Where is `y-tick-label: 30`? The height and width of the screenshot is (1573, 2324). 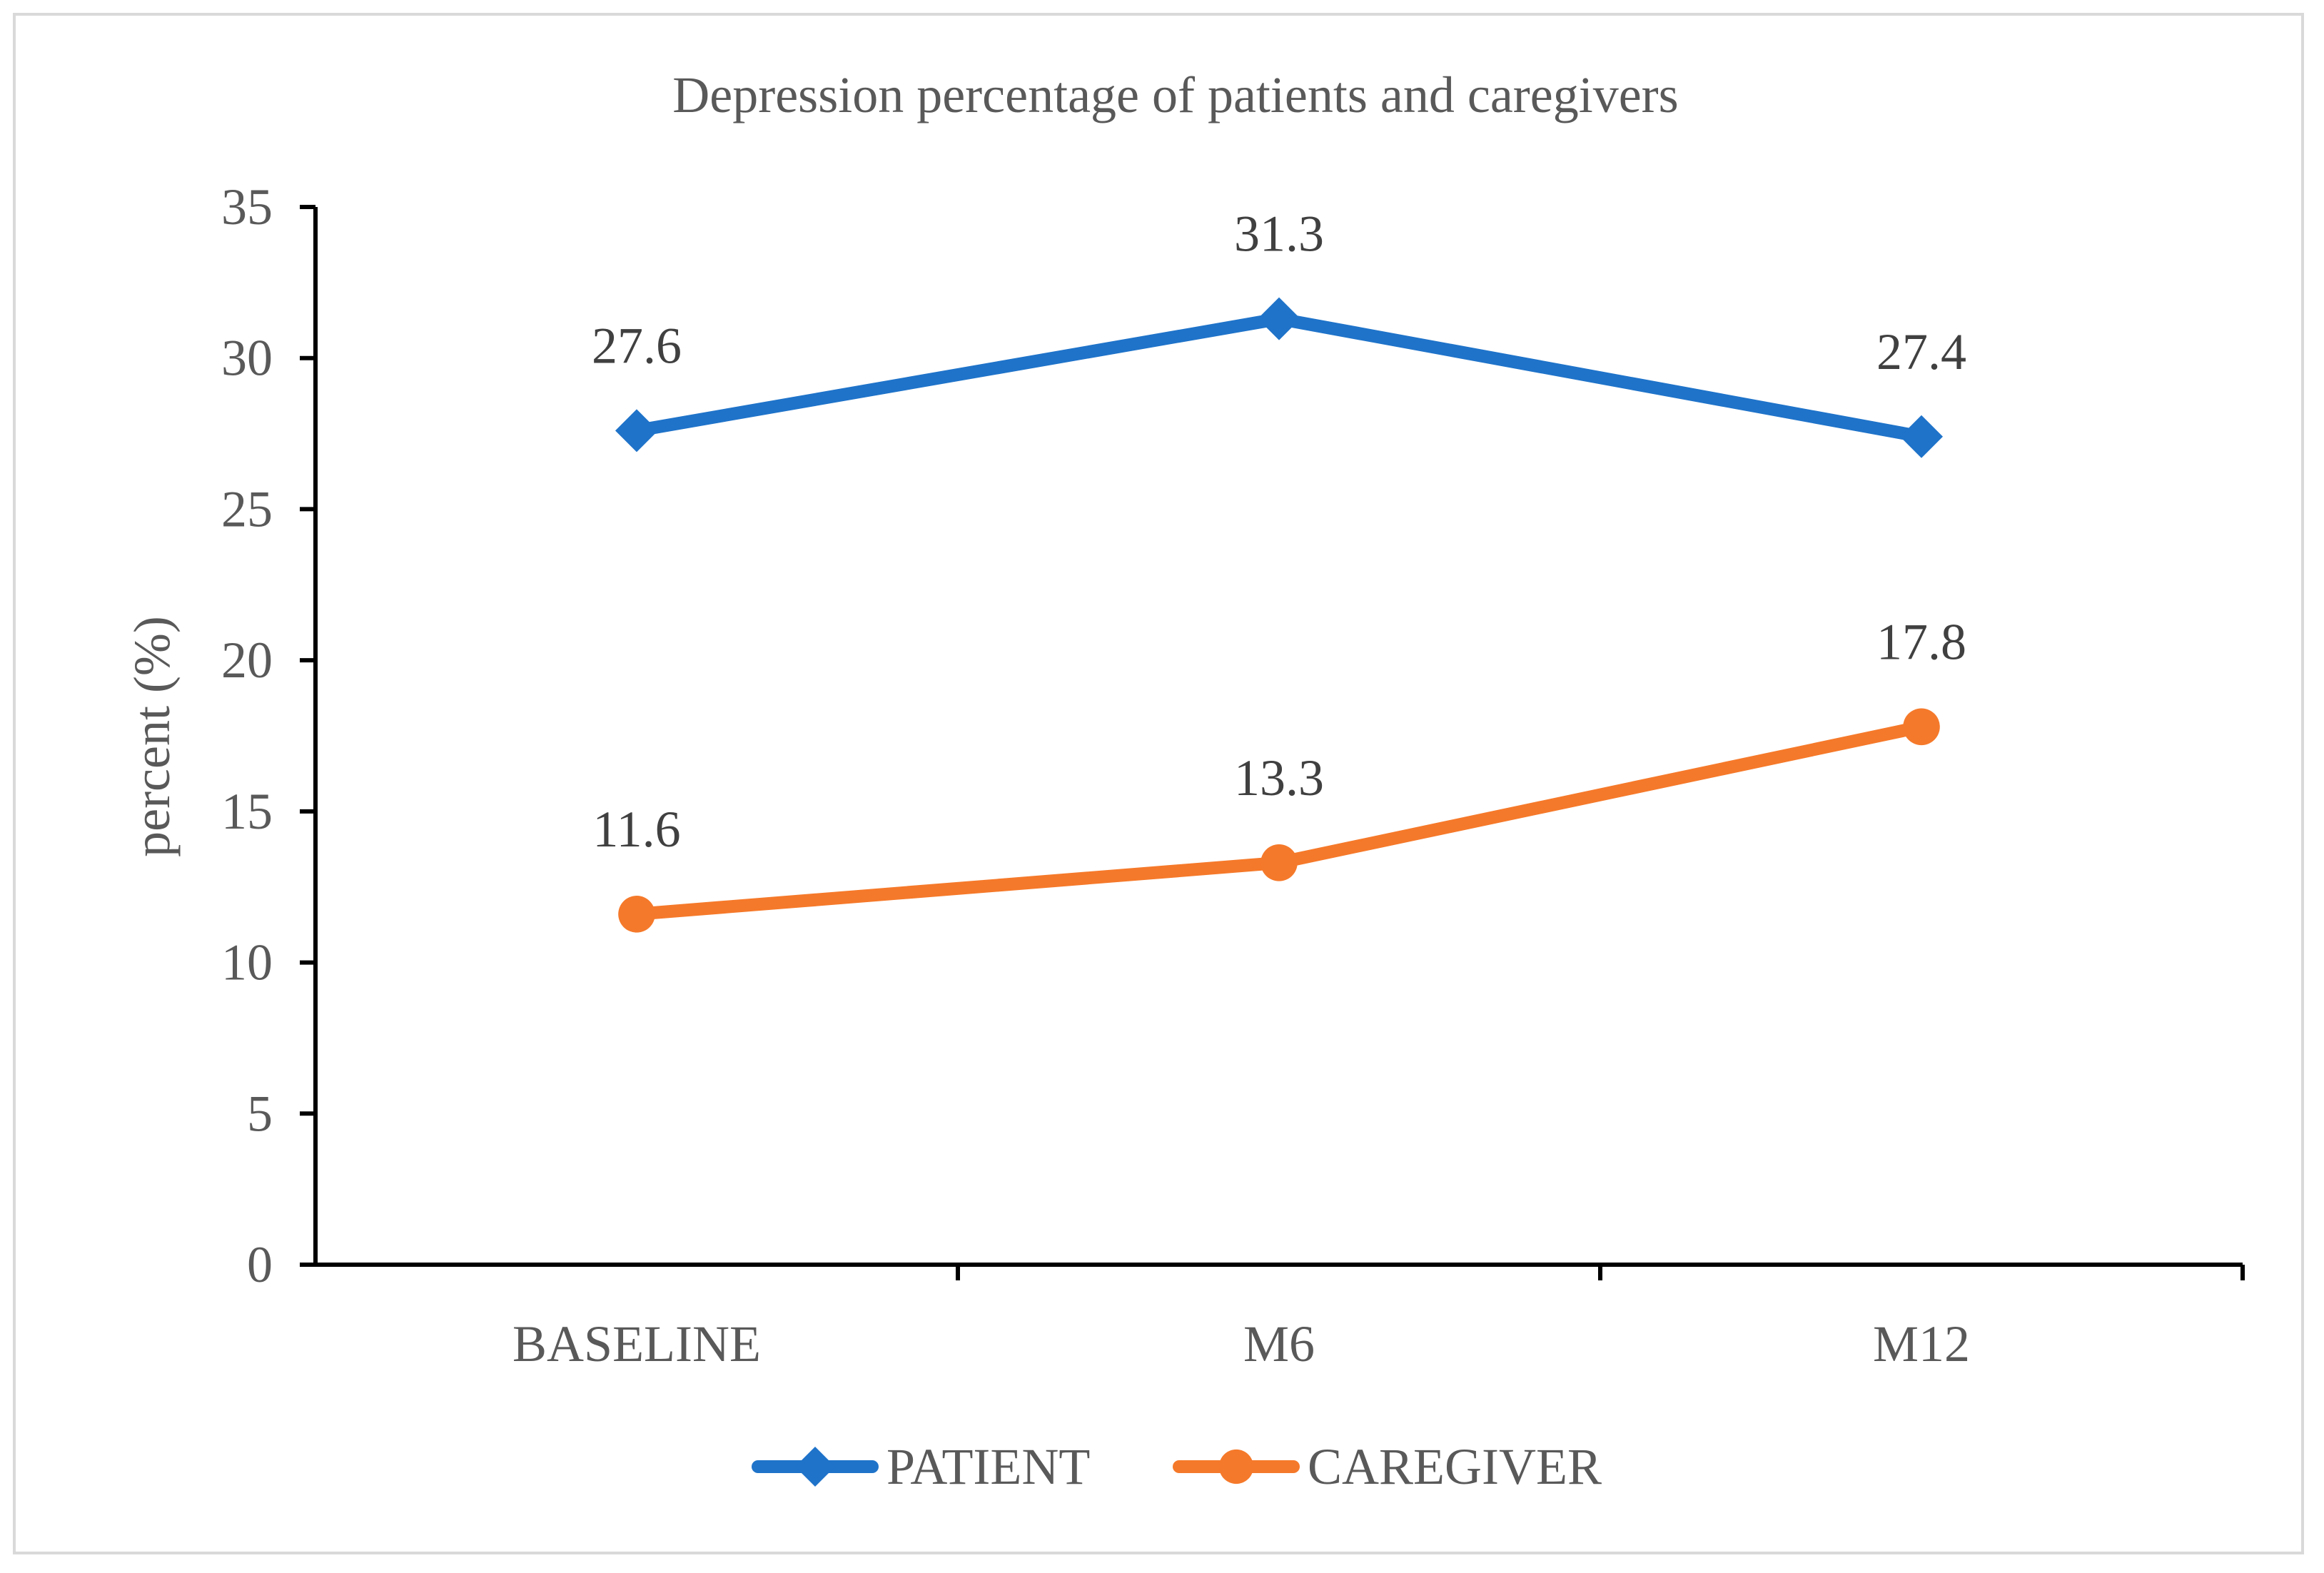
y-tick-label: 30 is located at coordinates (247, 358).